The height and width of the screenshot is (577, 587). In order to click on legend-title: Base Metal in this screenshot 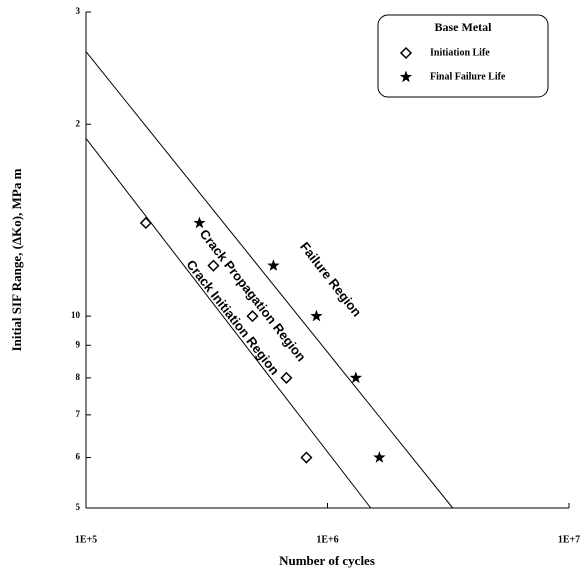, I will do `click(464, 27)`.